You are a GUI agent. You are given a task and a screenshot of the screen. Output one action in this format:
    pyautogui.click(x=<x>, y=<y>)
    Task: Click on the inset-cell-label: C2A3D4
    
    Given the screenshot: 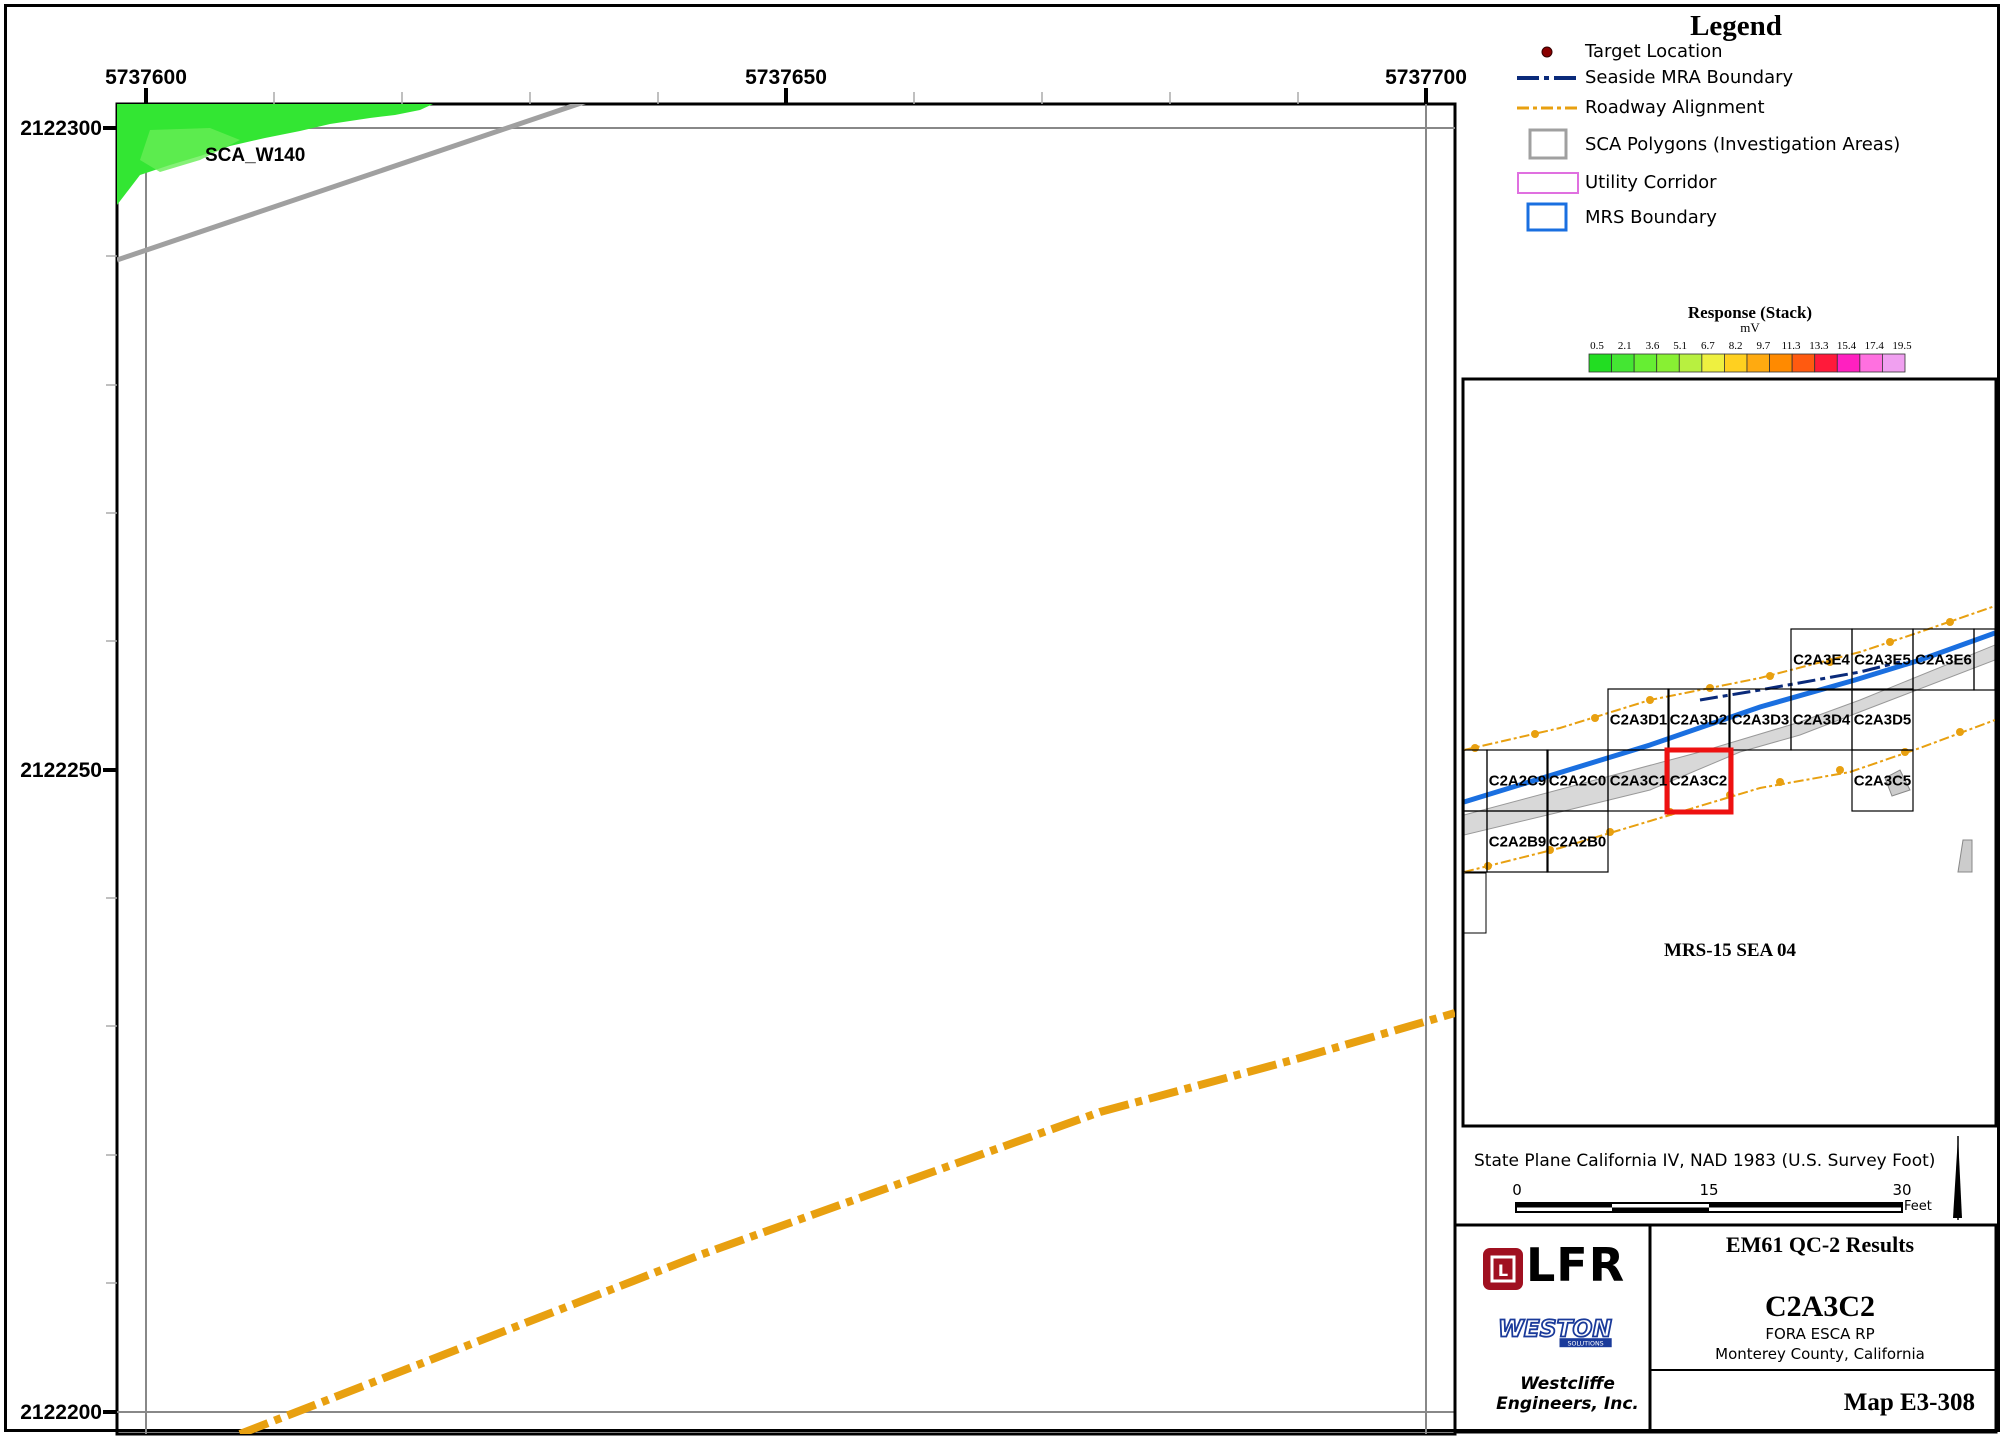 What is the action you would take?
    pyautogui.click(x=1821, y=719)
    